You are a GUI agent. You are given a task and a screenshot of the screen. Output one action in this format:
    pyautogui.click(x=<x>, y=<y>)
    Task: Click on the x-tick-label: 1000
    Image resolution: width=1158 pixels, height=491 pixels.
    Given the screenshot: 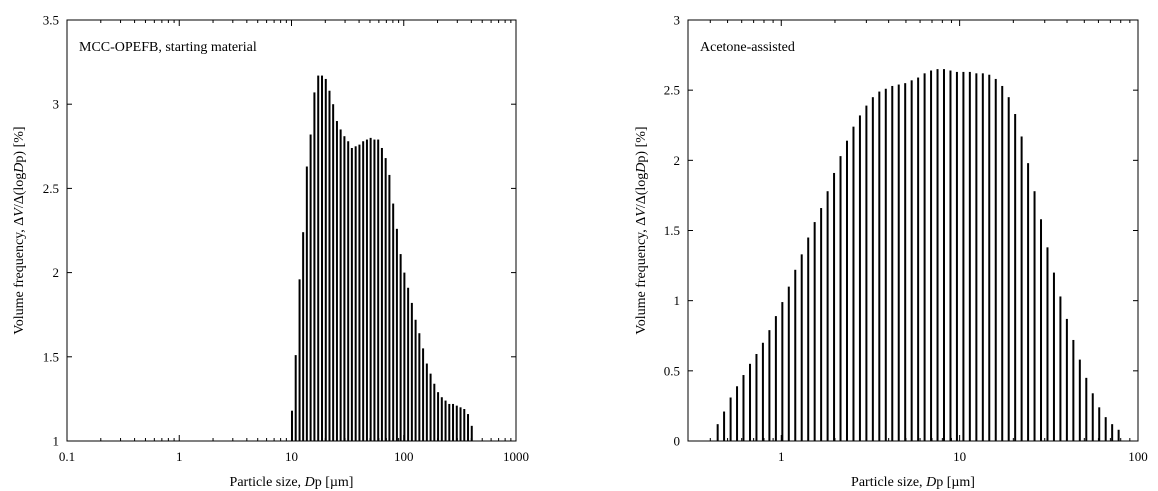 What is the action you would take?
    pyautogui.click(x=516, y=456)
    